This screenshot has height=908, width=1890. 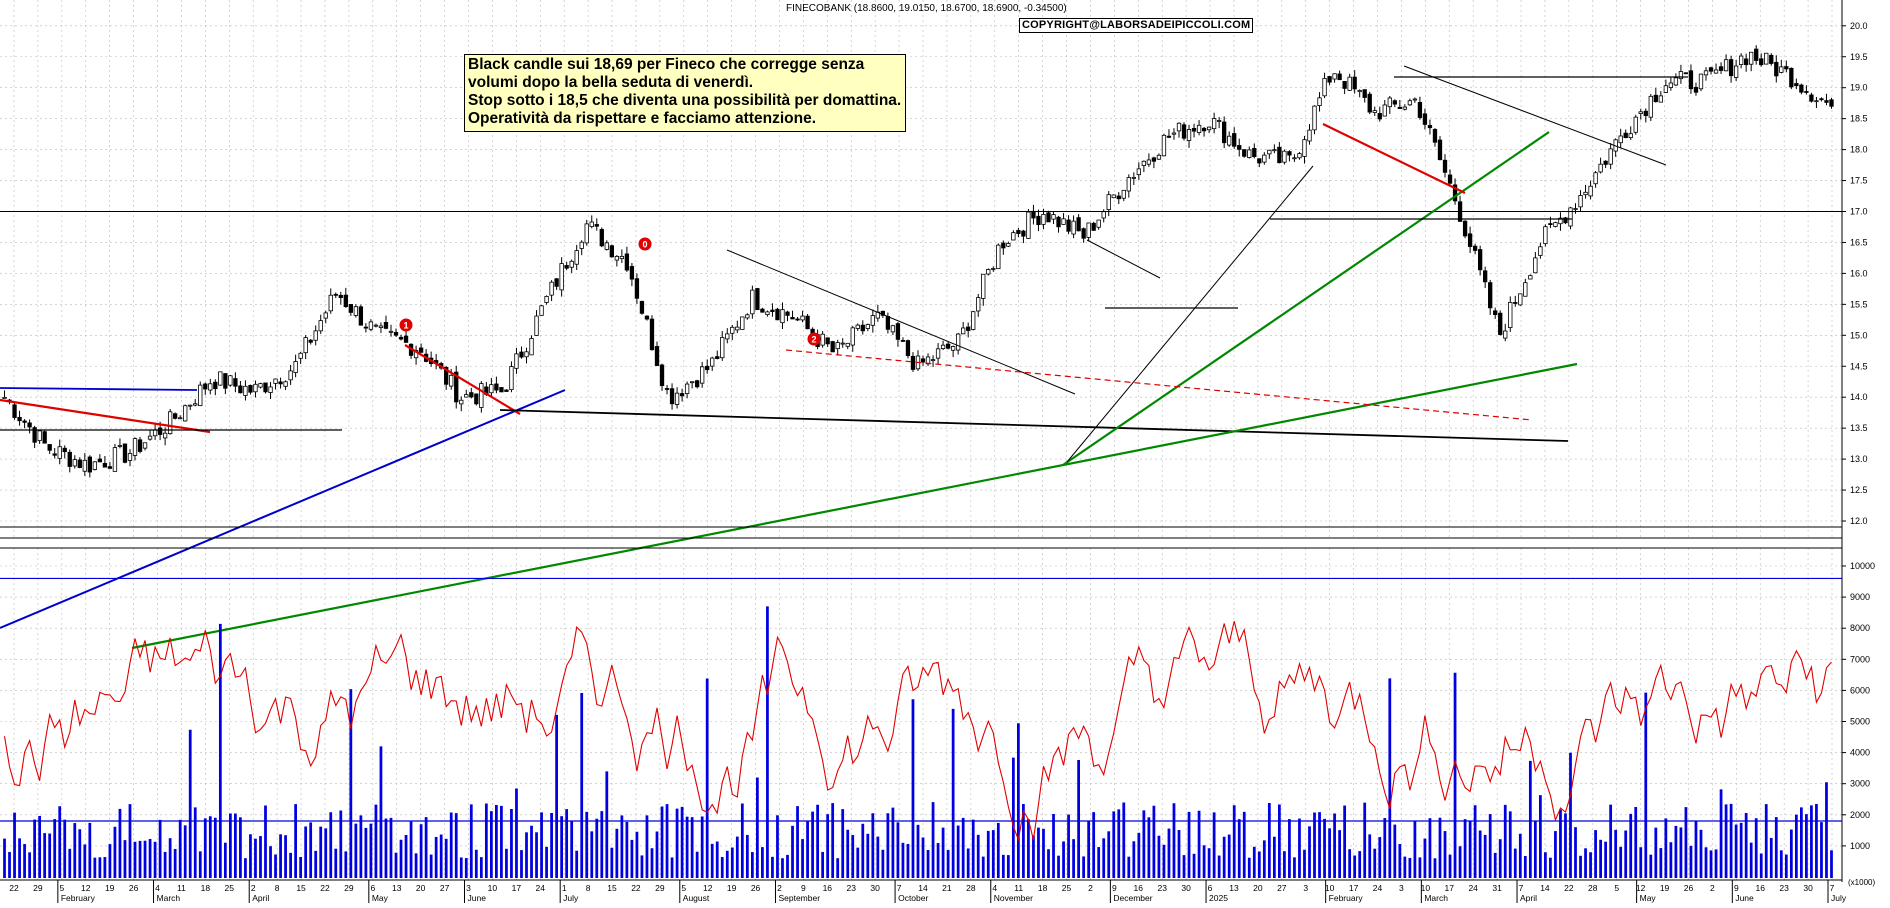 I want to click on date-tick-label: 28, so click(x=971, y=888).